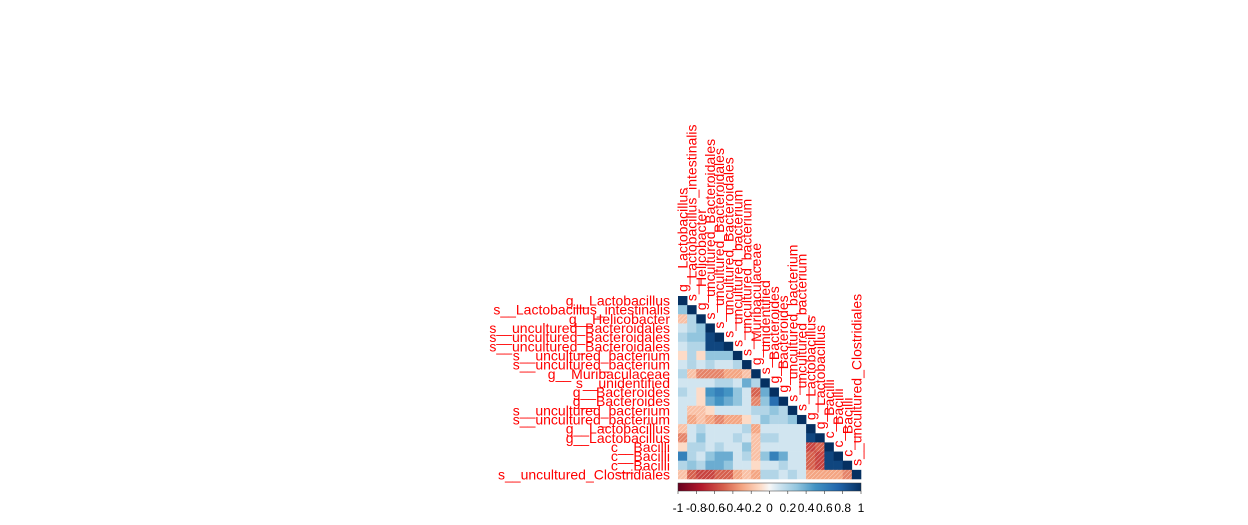  I want to click on row-label: g__Bacteroides, so click(621, 392).